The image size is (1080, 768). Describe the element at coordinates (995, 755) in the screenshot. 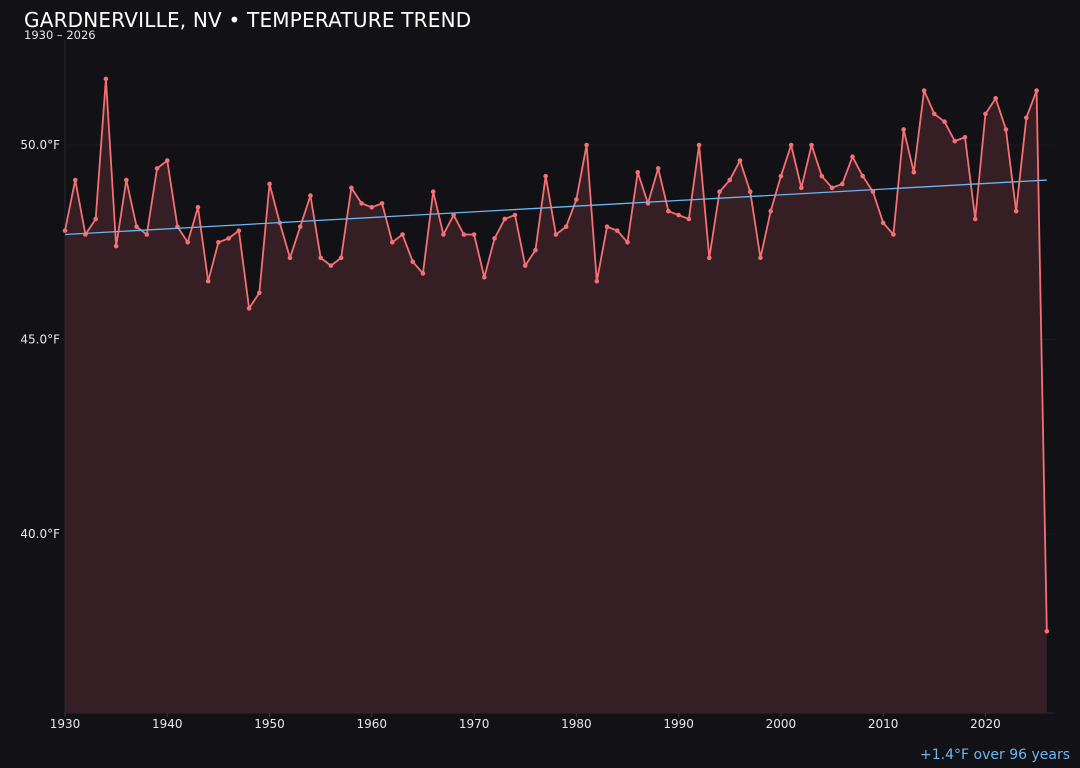

I see `trend-annotation: +1.4°F over 96 years` at that location.